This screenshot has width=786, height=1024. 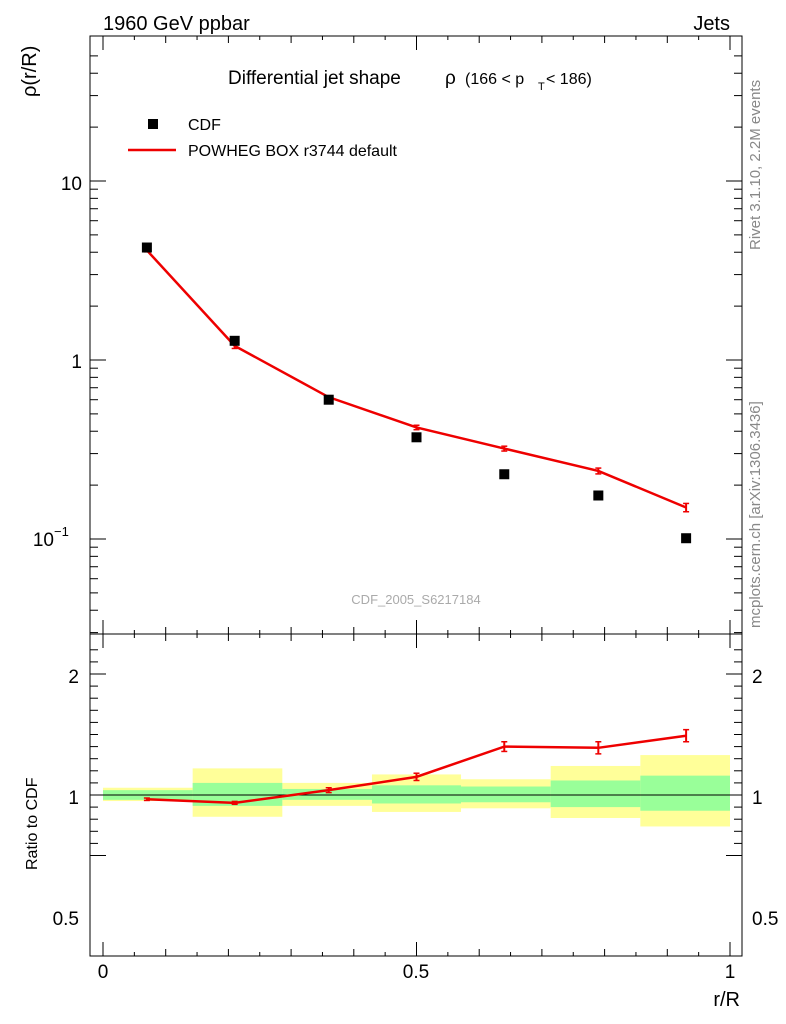 What do you see at coordinates (73, 677) in the screenshot?
I see `ratio-y-tick-label-left-2: 2` at bounding box center [73, 677].